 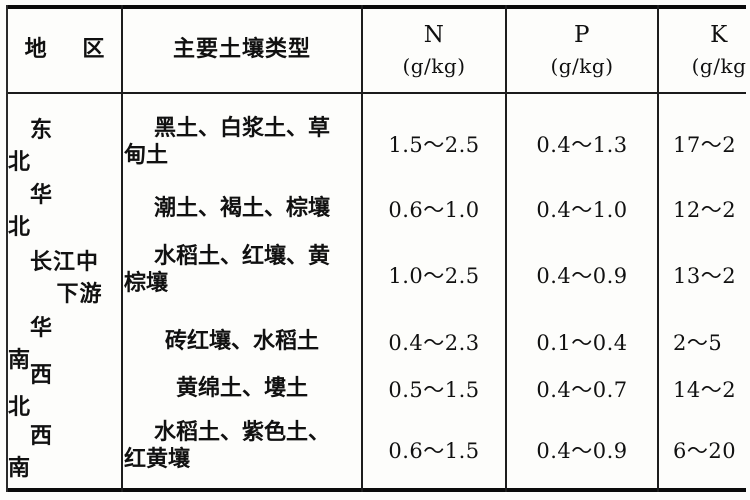 I want to click on row-region-line1: 长江中, so click(x=64, y=262).